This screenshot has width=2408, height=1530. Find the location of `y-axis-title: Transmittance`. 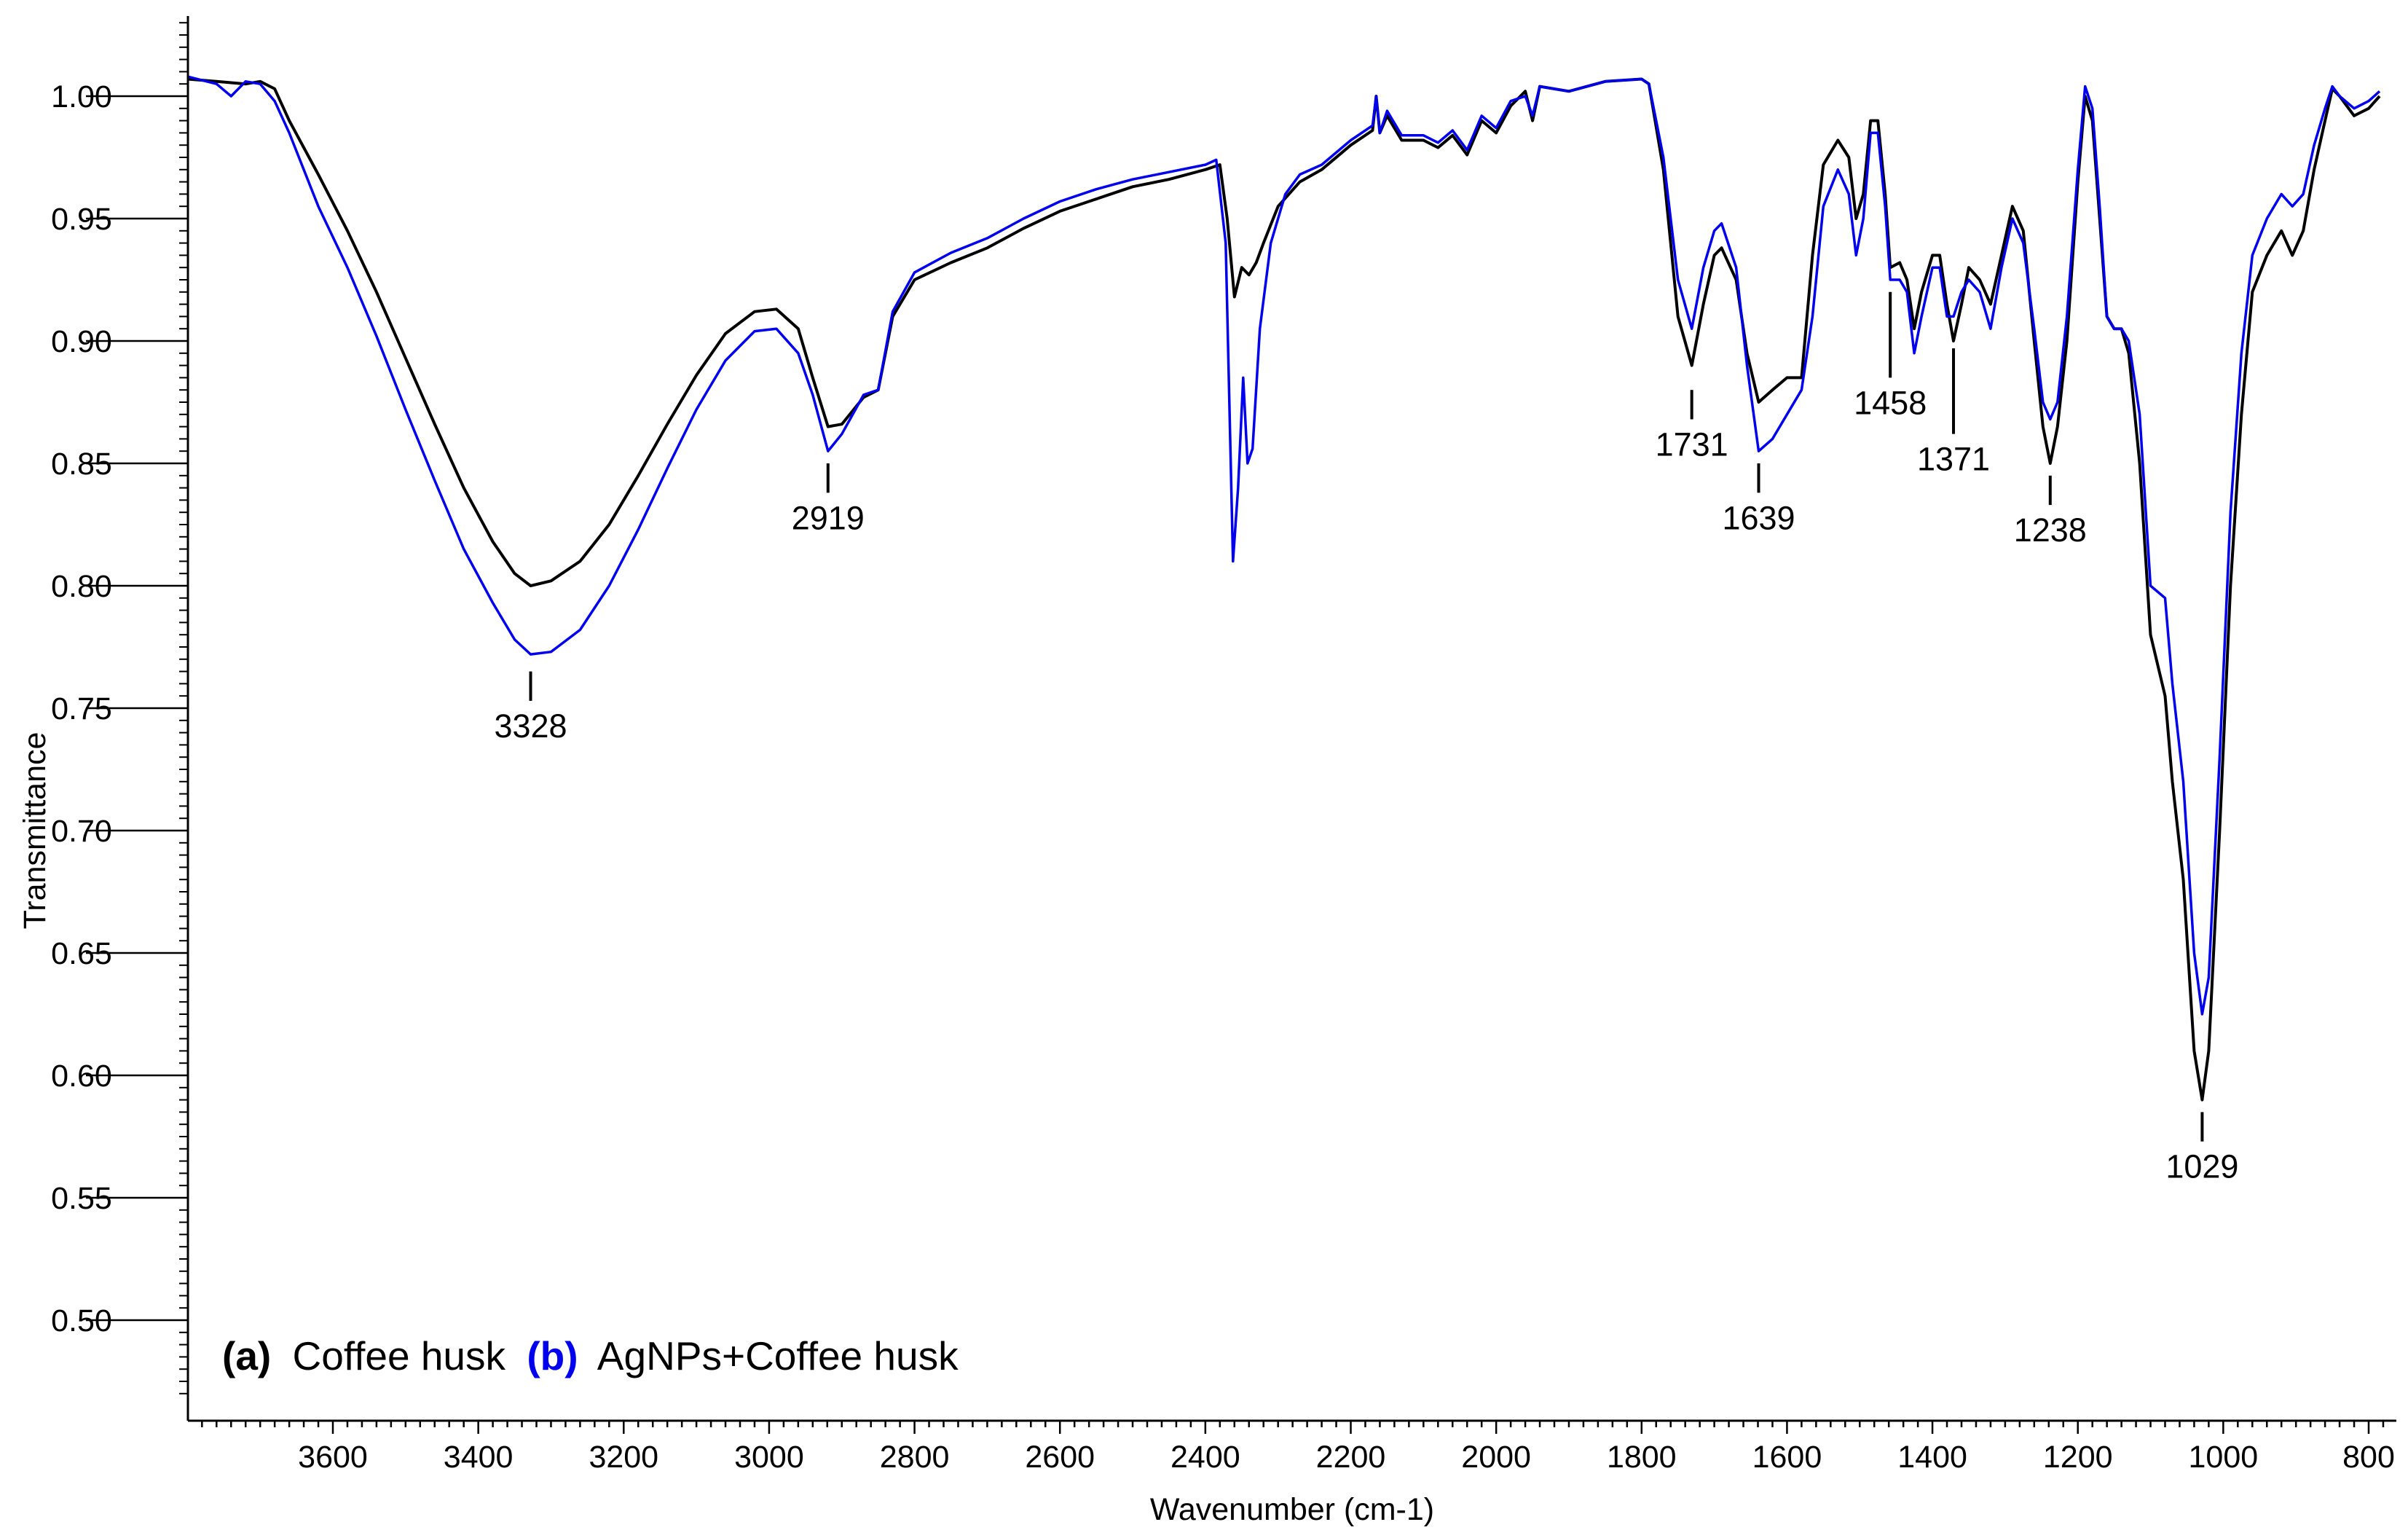

y-axis-title: Transmittance is located at coordinates (34, 831).